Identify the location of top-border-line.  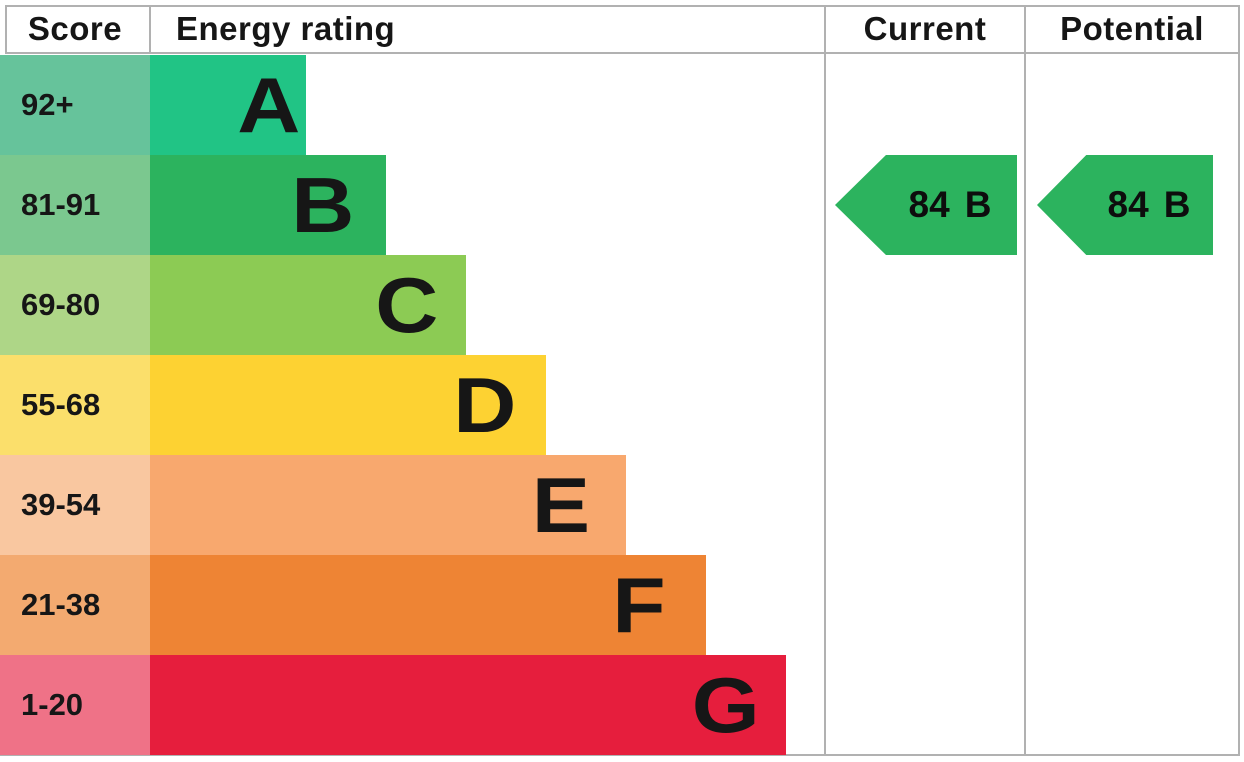
(622, 6).